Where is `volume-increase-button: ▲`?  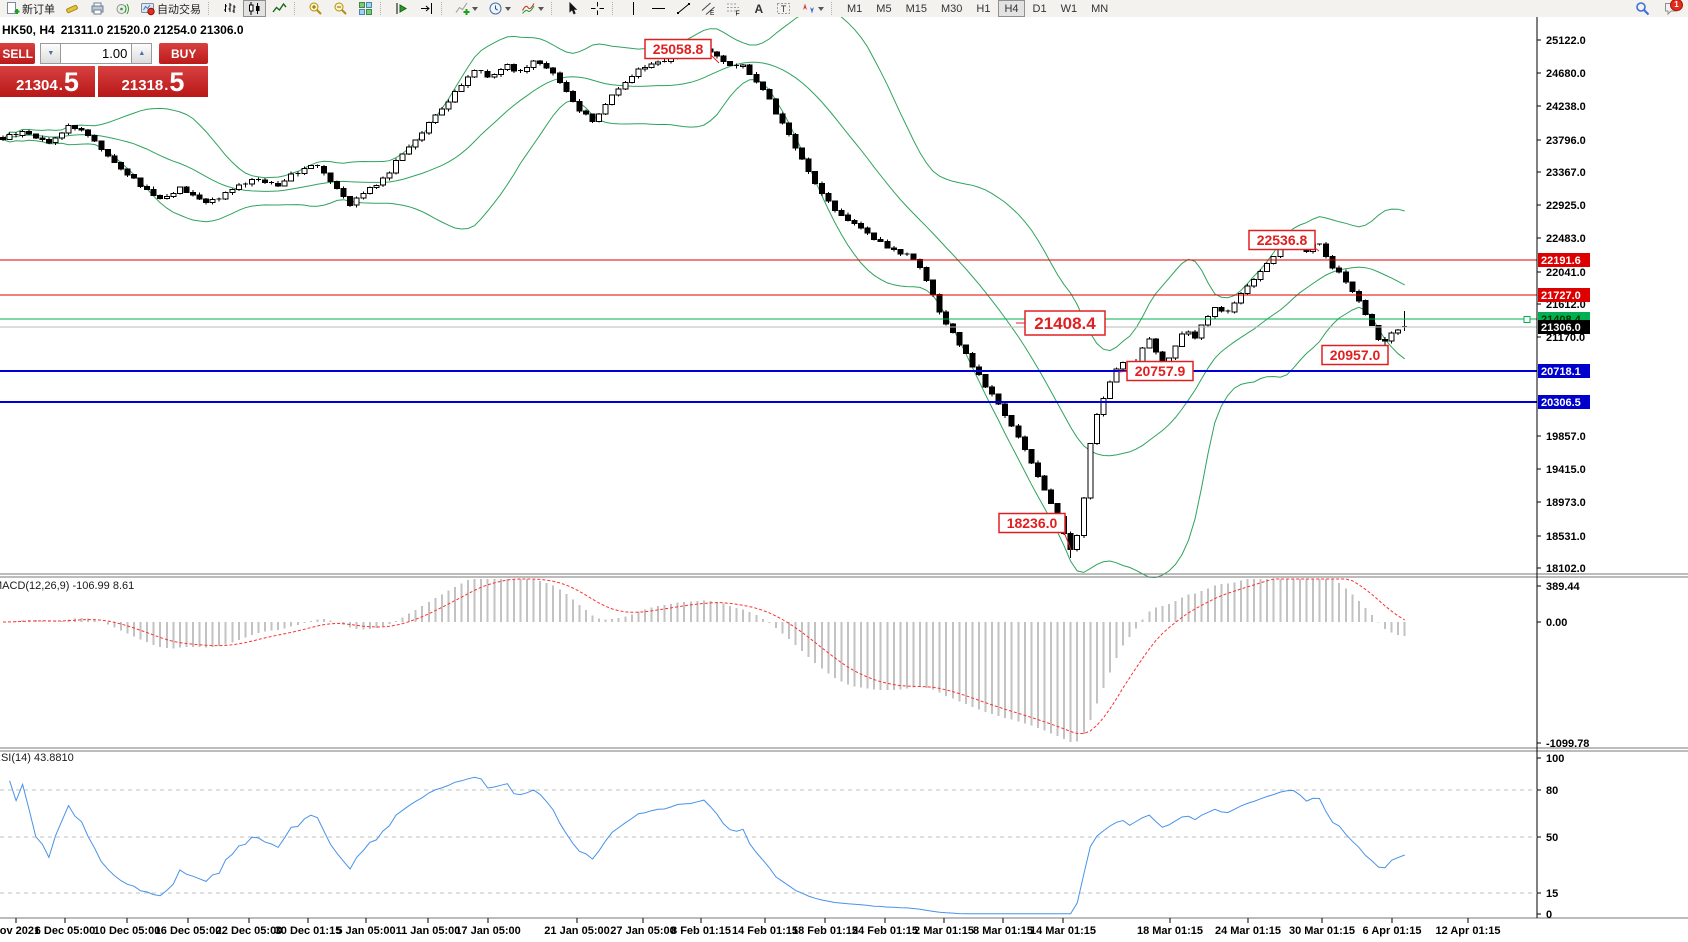 volume-increase-button: ▲ is located at coordinates (142, 53).